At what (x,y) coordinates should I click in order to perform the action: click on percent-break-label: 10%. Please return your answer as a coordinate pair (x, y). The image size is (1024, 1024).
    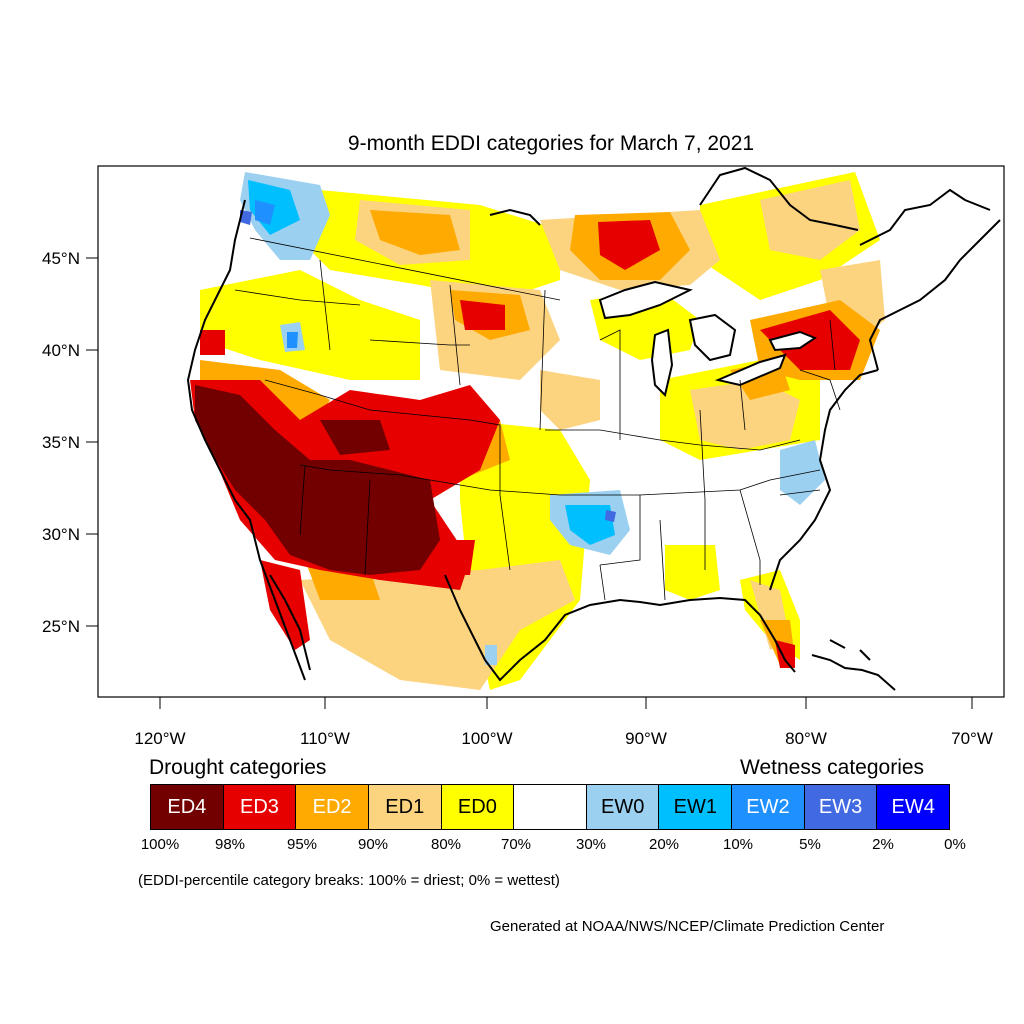
    Looking at the image, I should click on (738, 844).